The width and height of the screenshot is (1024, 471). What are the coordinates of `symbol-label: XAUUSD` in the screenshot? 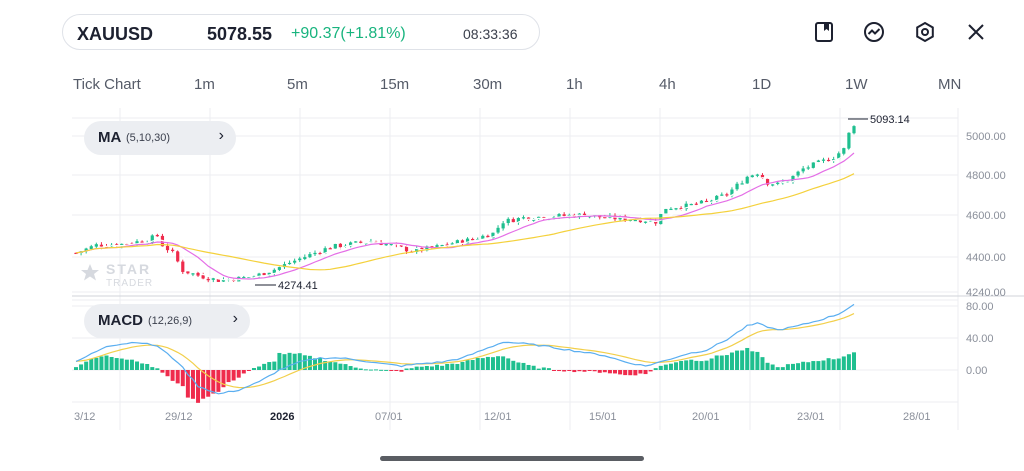 It's located at (115, 34).